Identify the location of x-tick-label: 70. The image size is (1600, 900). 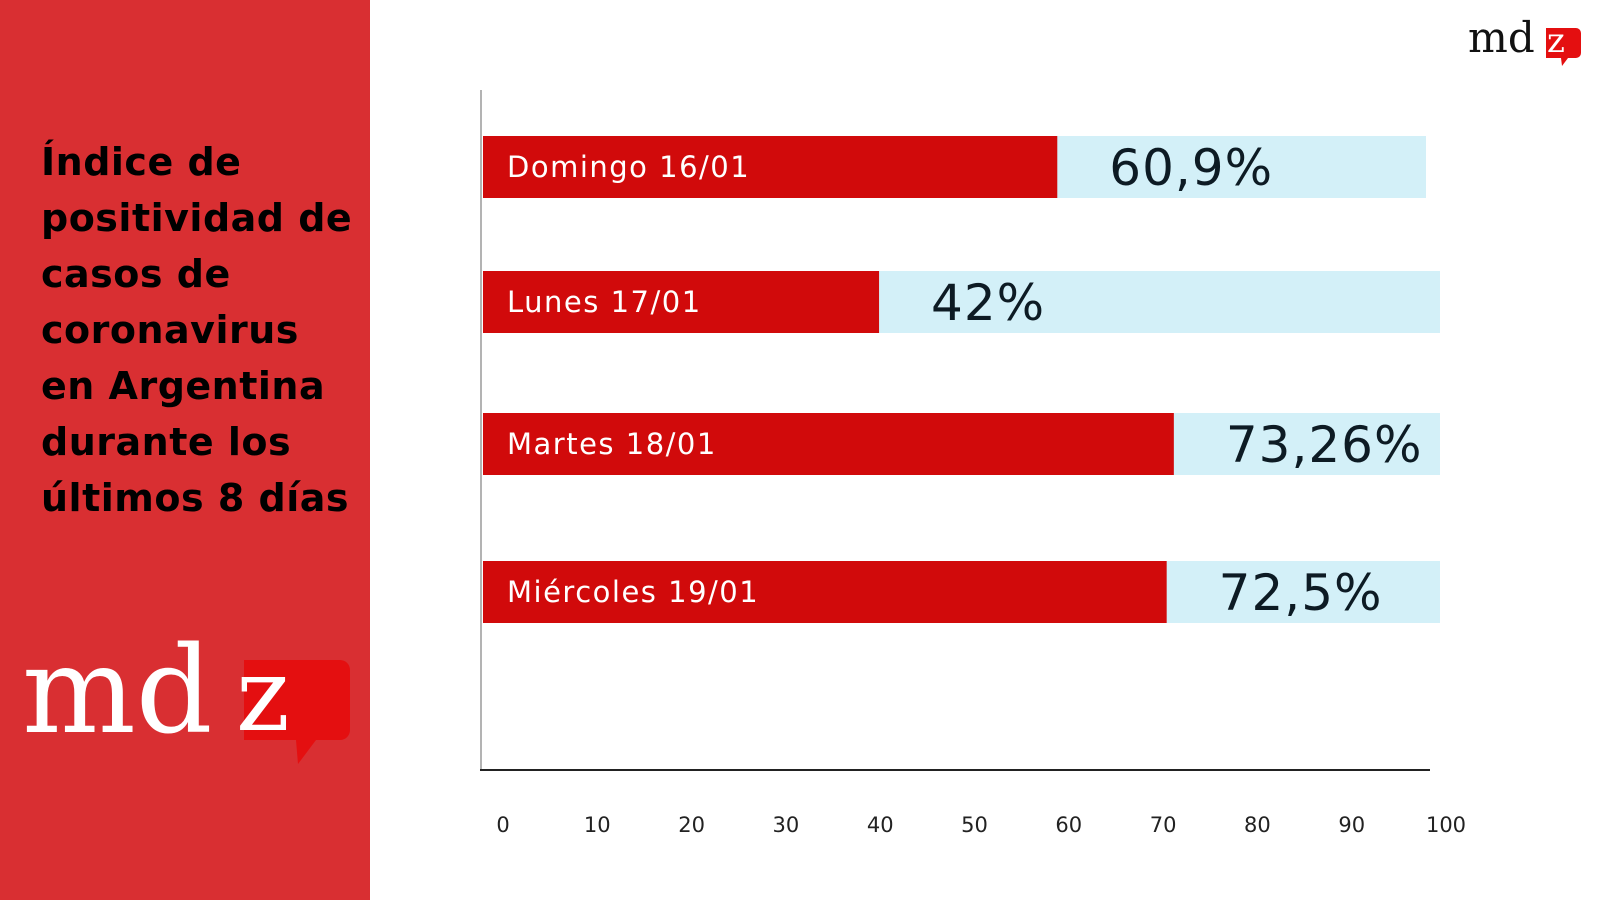
(1163, 825).